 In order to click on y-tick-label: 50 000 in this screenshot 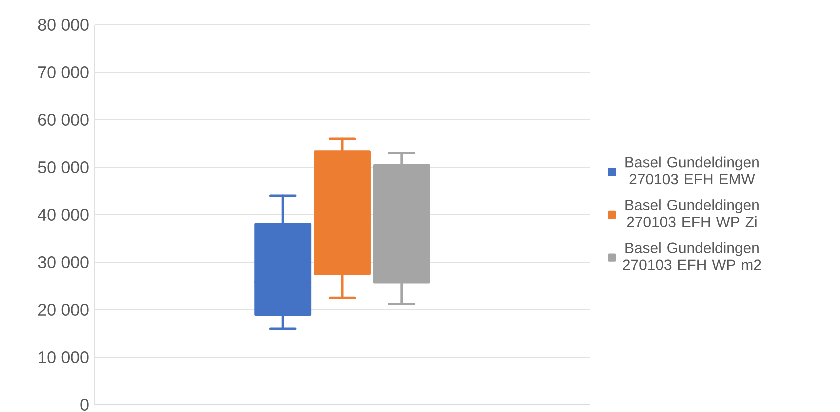, I will do `click(63, 168)`.